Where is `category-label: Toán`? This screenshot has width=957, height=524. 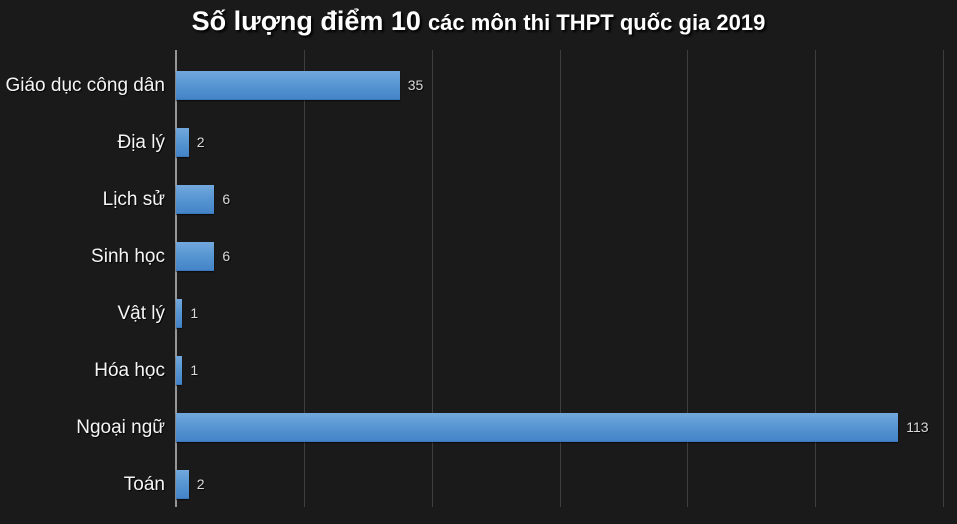
category-label: Toán is located at coordinates (144, 484).